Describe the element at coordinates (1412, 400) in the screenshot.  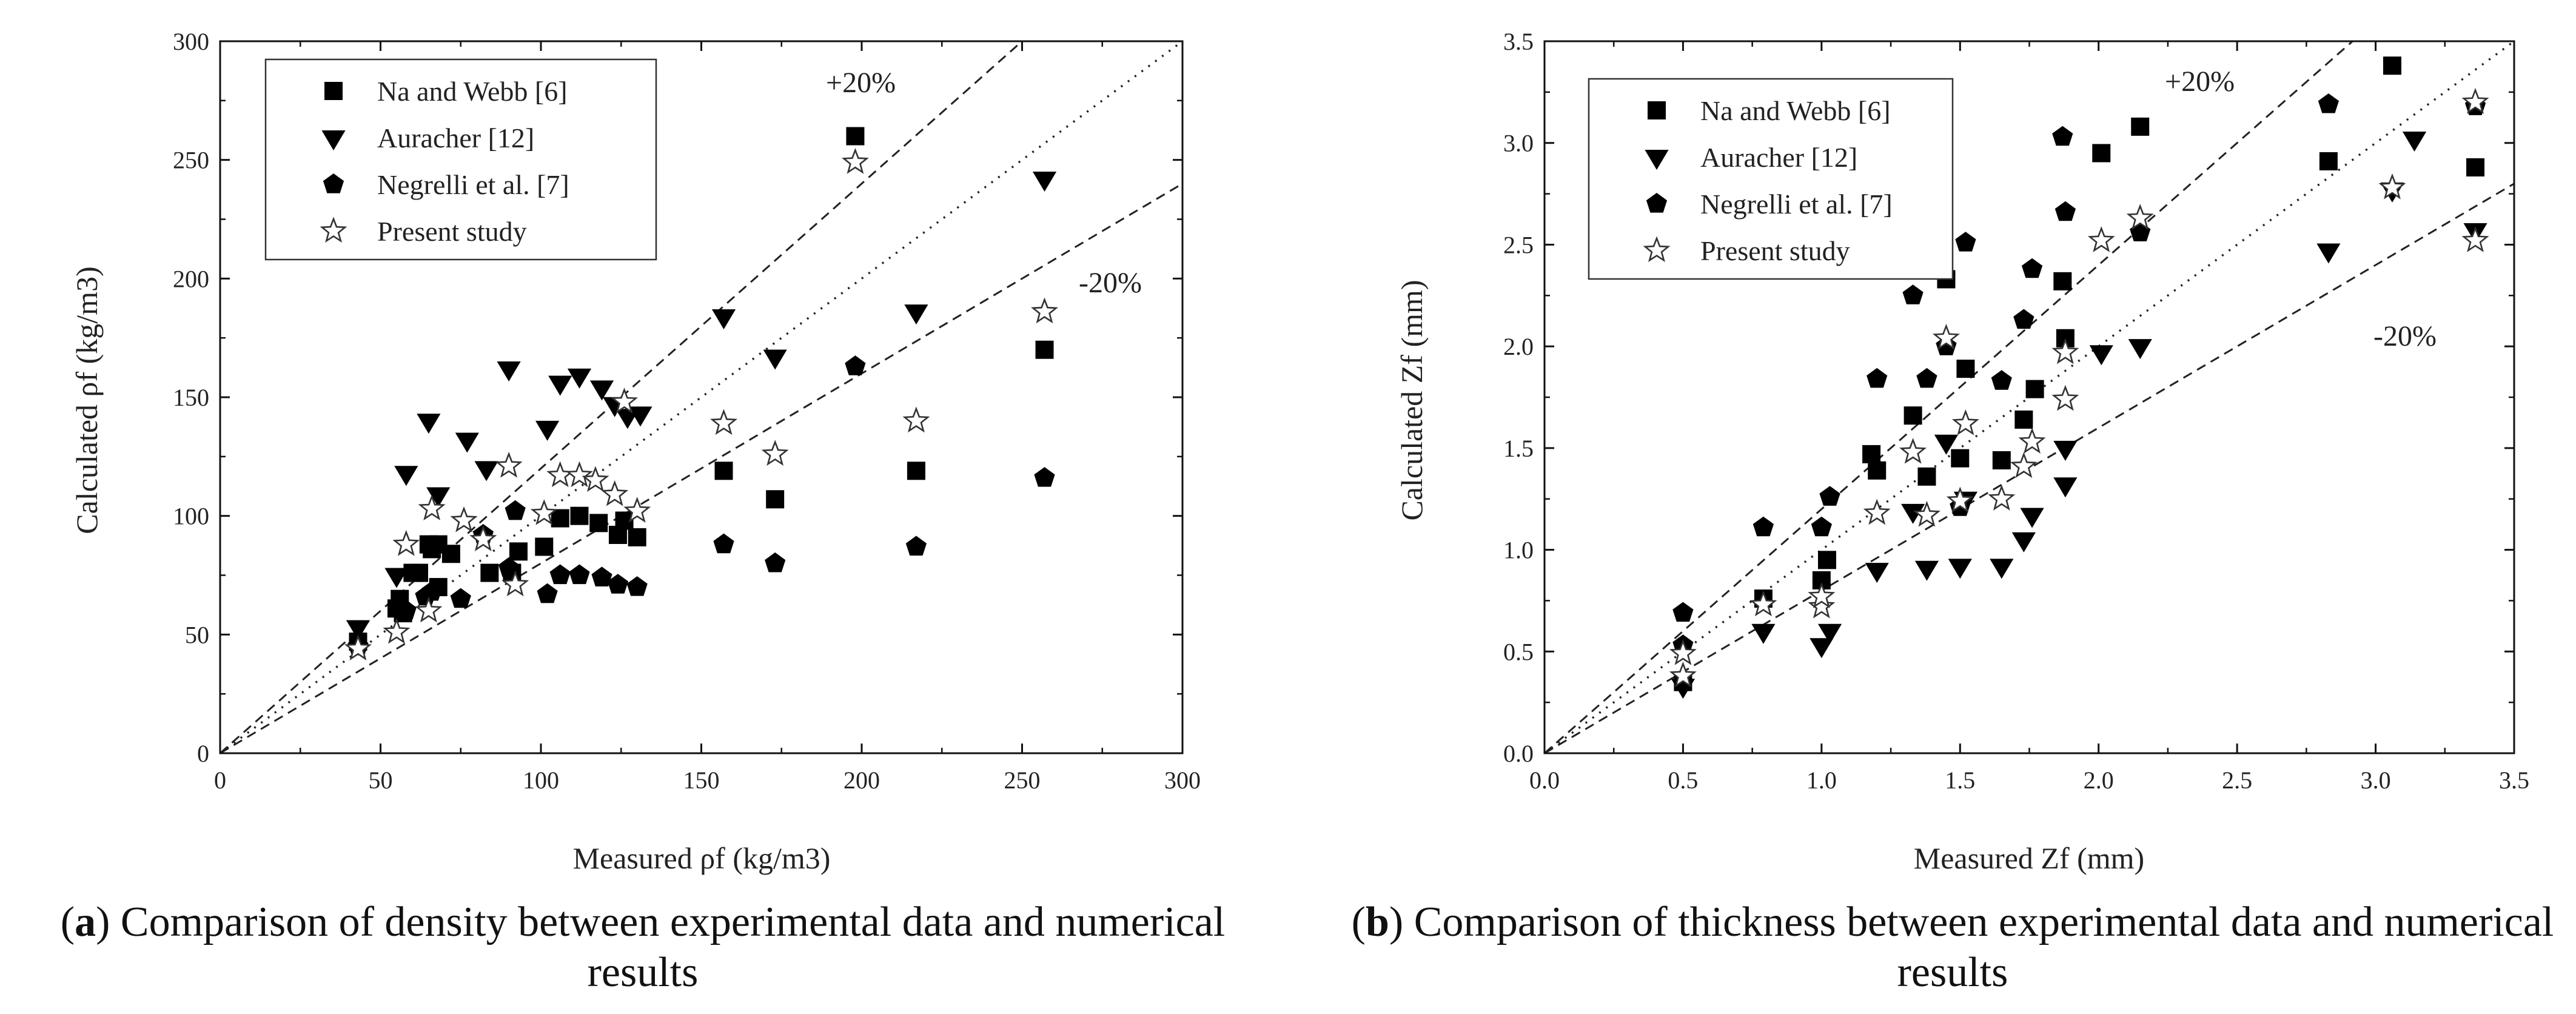
I see `panel-b-y-axis-label: Calculated Zf (mm)` at that location.